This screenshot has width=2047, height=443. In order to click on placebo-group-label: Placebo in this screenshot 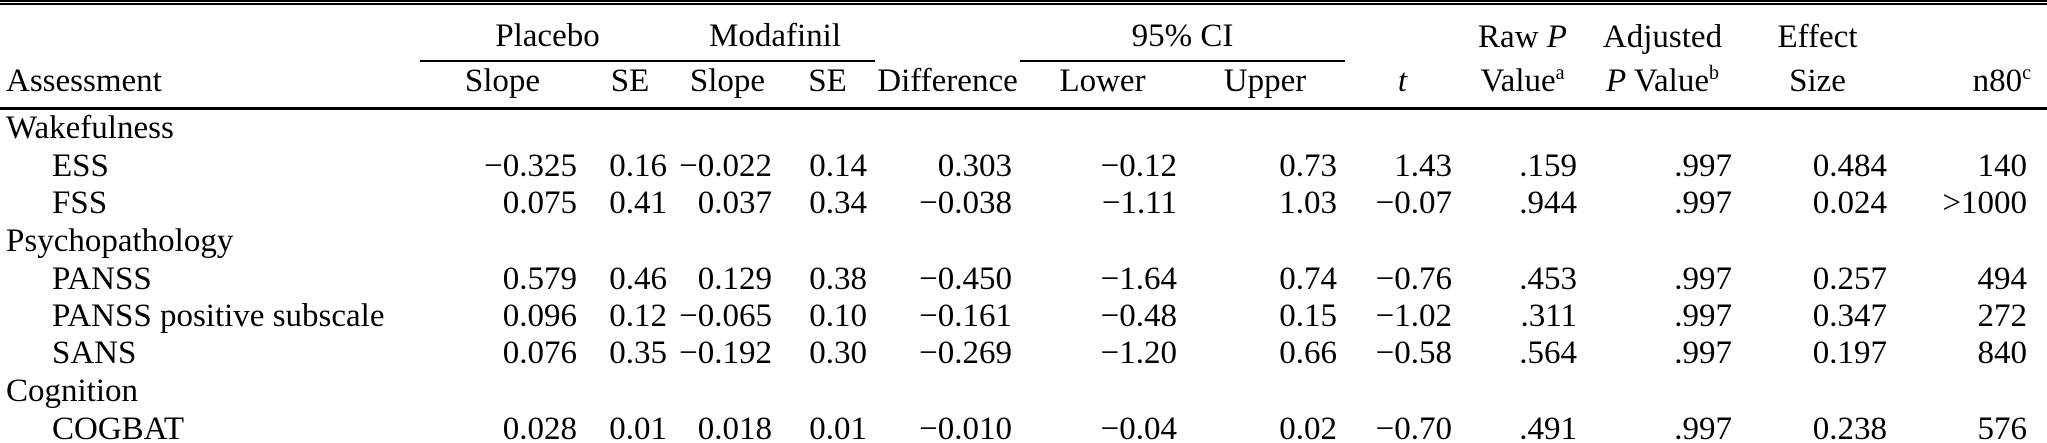, I will do `click(547, 36)`.